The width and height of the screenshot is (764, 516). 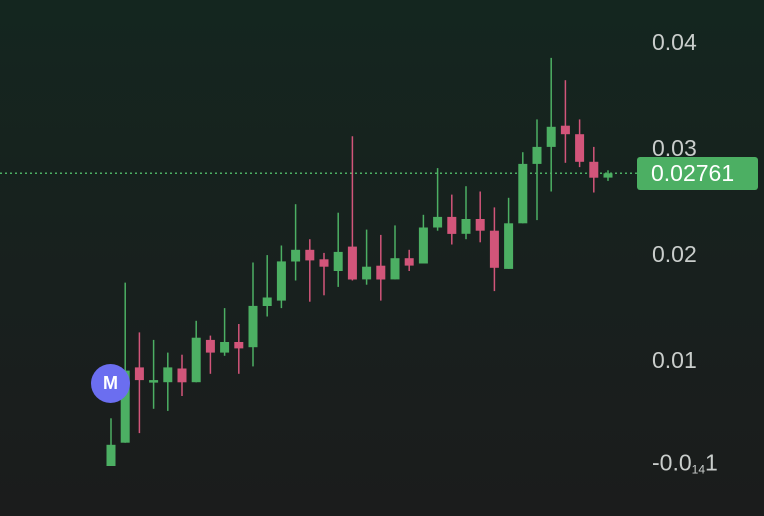 What do you see at coordinates (110, 383) in the screenshot?
I see `marker-badge: M` at bounding box center [110, 383].